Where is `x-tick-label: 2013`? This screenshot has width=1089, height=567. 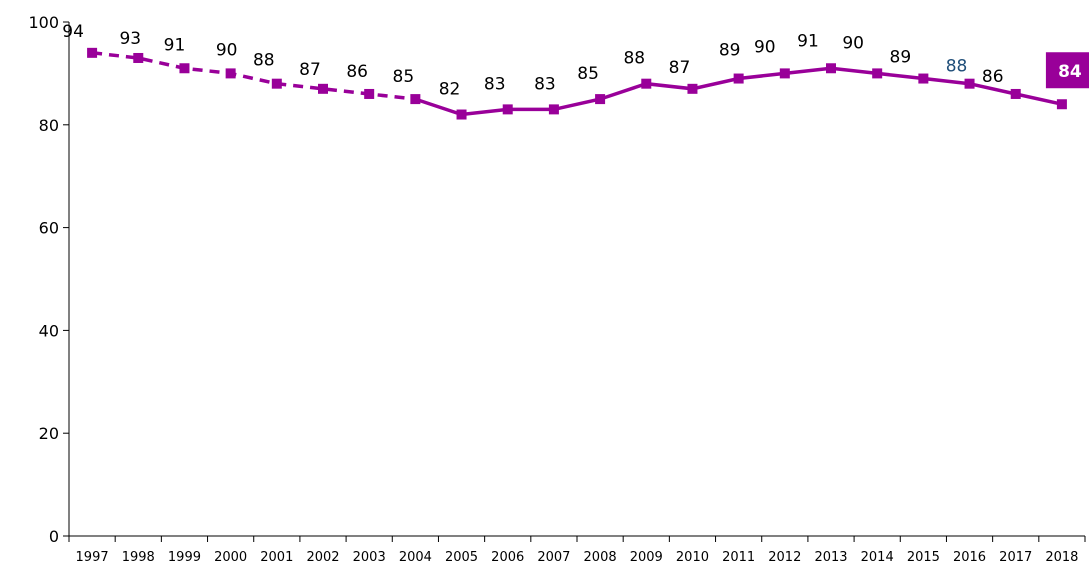
x-tick-label: 2013 is located at coordinates (830, 557).